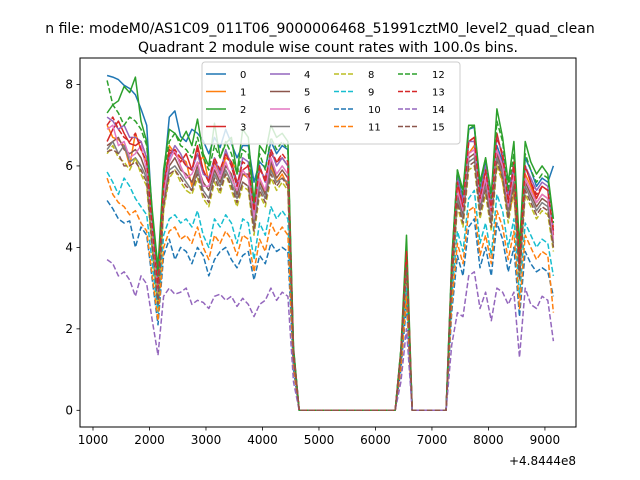  What do you see at coordinates (307, 110) in the screenshot?
I see `legend-label-6: 6` at bounding box center [307, 110].